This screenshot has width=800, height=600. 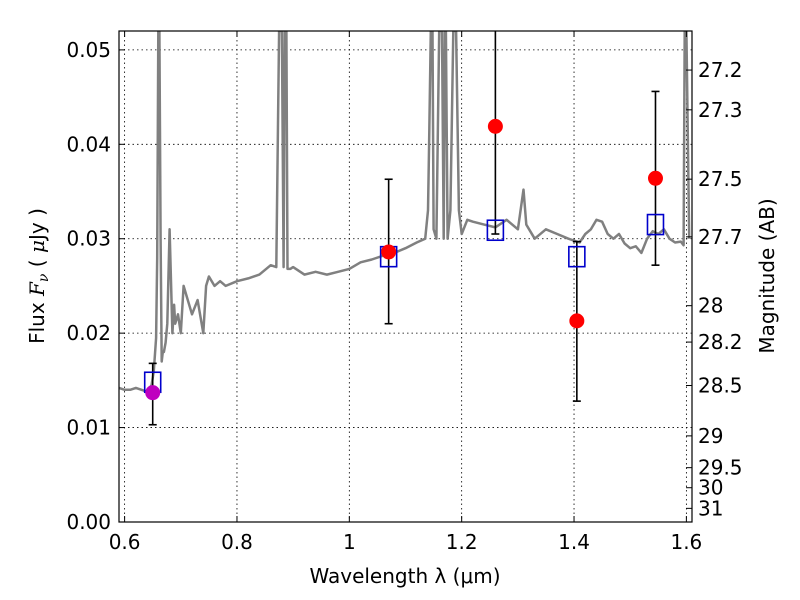 What do you see at coordinates (88, 144) in the screenshot?
I see `y-tick-label: 0.04` at bounding box center [88, 144].